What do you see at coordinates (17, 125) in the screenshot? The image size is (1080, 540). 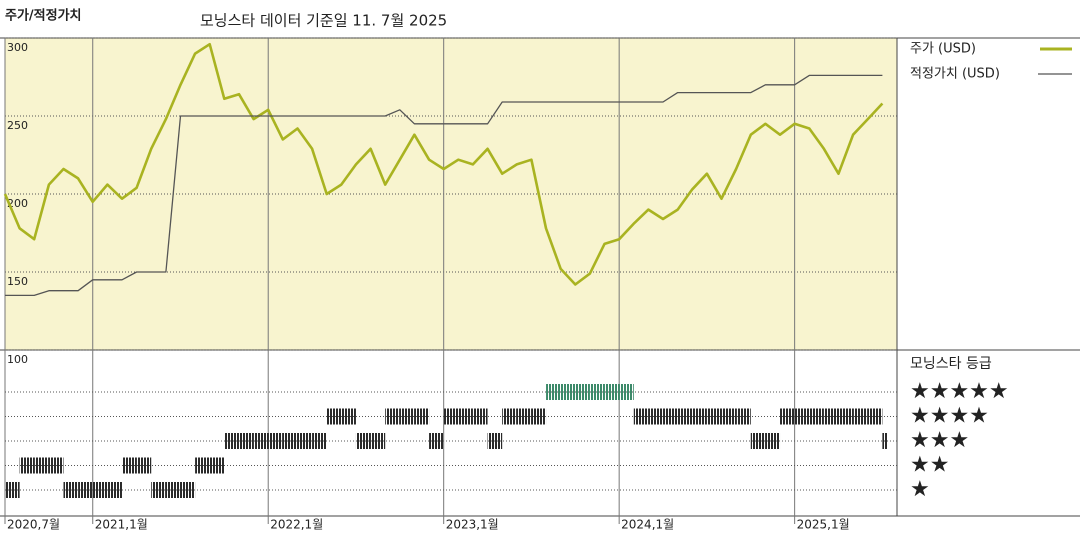 I see `y-tick-label: 250` at bounding box center [17, 125].